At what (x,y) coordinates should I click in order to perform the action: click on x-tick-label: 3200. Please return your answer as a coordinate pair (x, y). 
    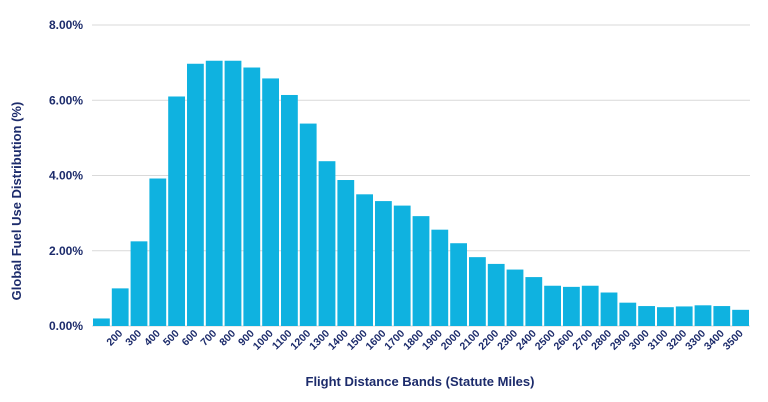
    Looking at the image, I should click on (676, 340).